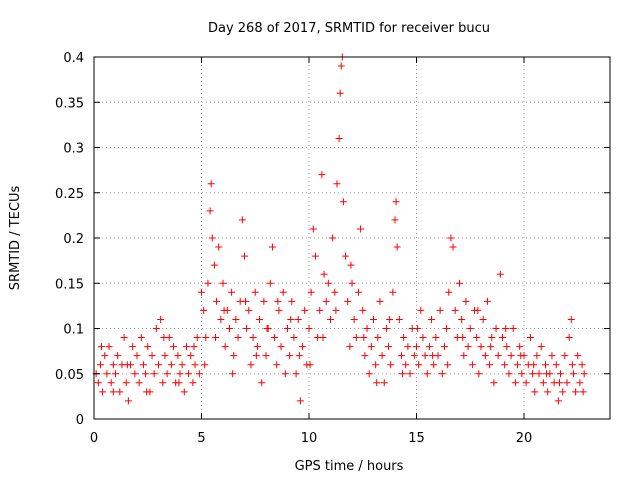 This screenshot has height=480, width=640. Describe the element at coordinates (309, 438) in the screenshot. I see `x-tick-label: 10` at that location.